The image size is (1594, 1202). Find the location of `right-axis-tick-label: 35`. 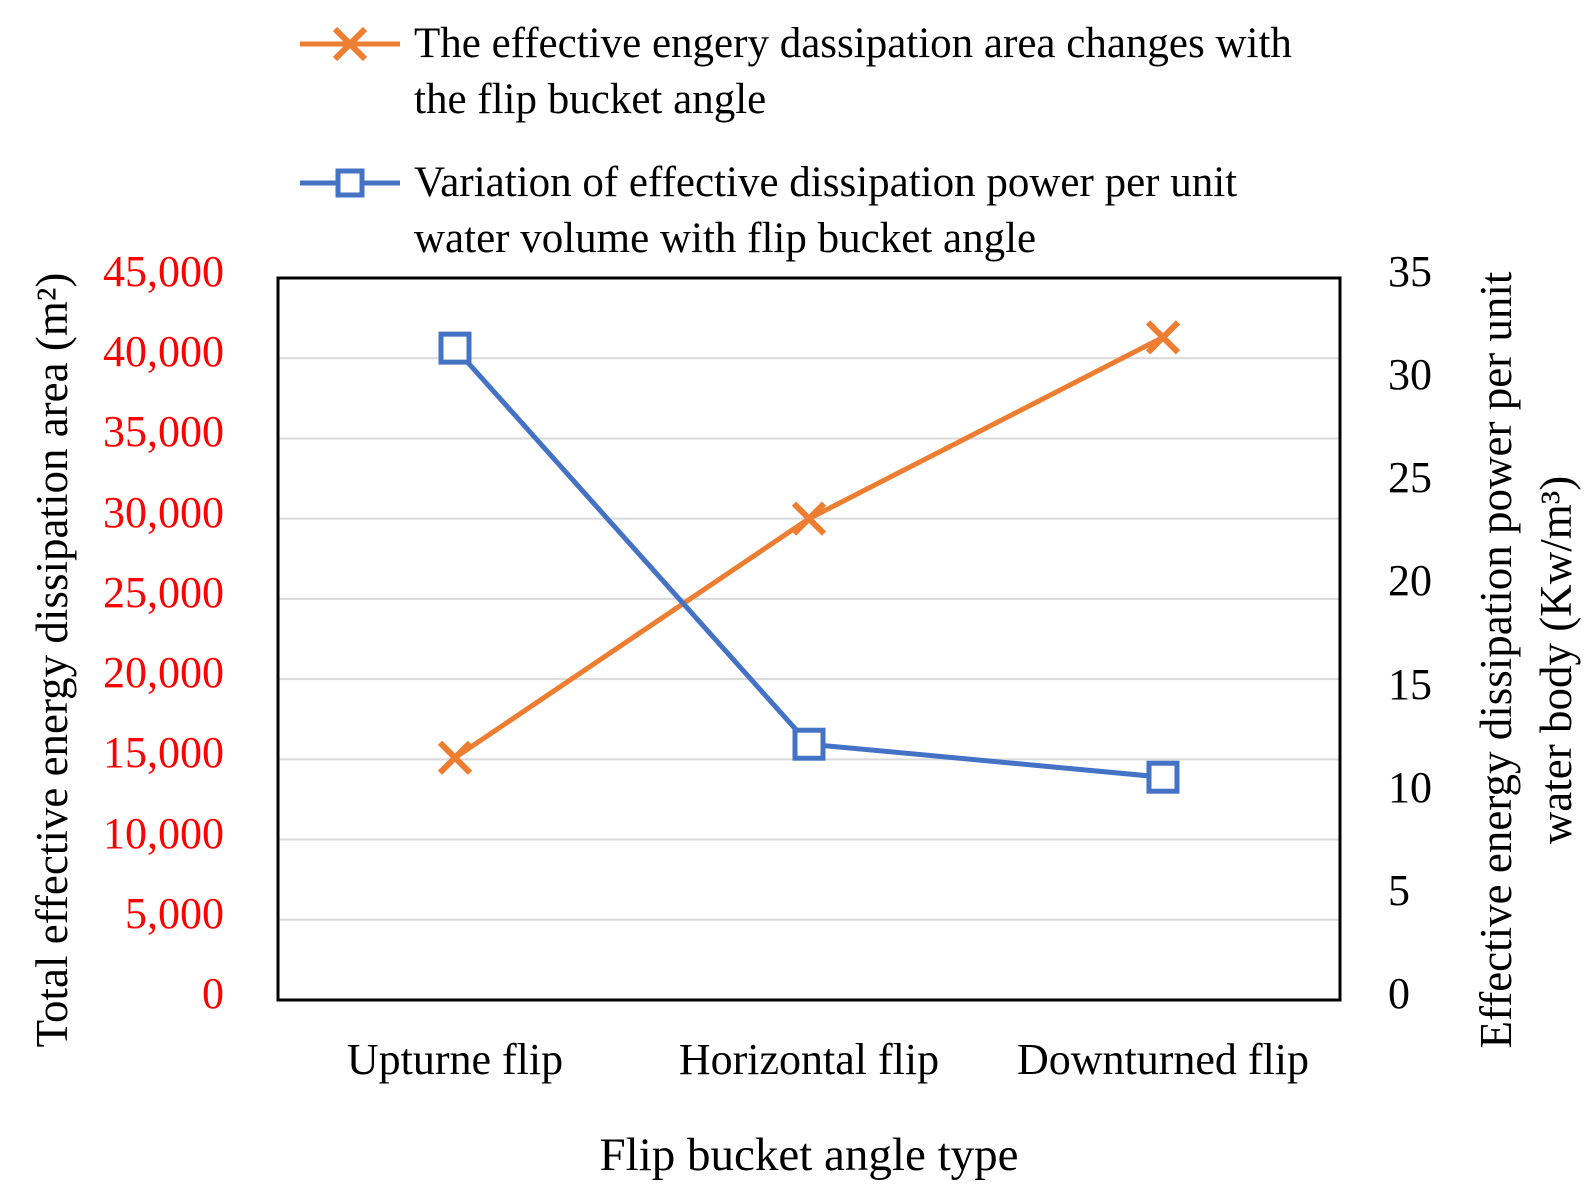

right-axis-tick-label: 35 is located at coordinates (1410, 271).